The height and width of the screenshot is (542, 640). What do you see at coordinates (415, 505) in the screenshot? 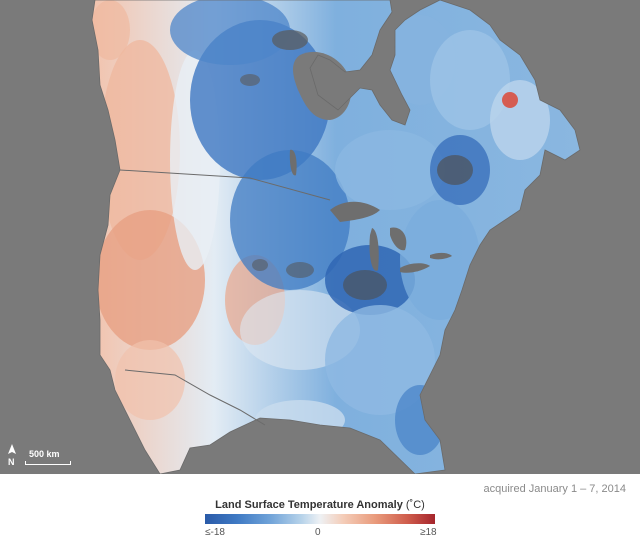
I see `legend-unit: (˚C)` at bounding box center [415, 505].